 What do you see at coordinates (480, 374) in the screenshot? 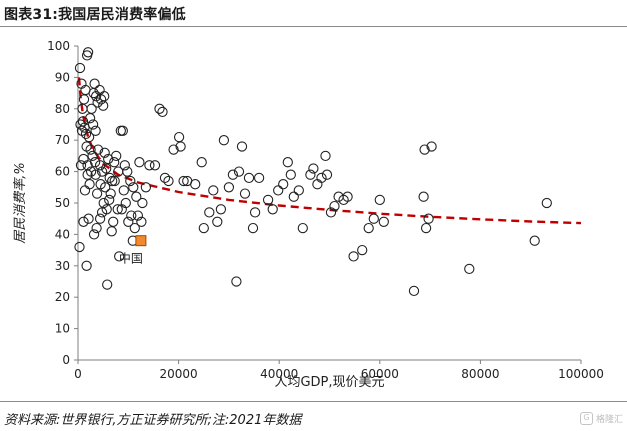
I see `x-tick-label: 80000` at bounding box center [480, 374].